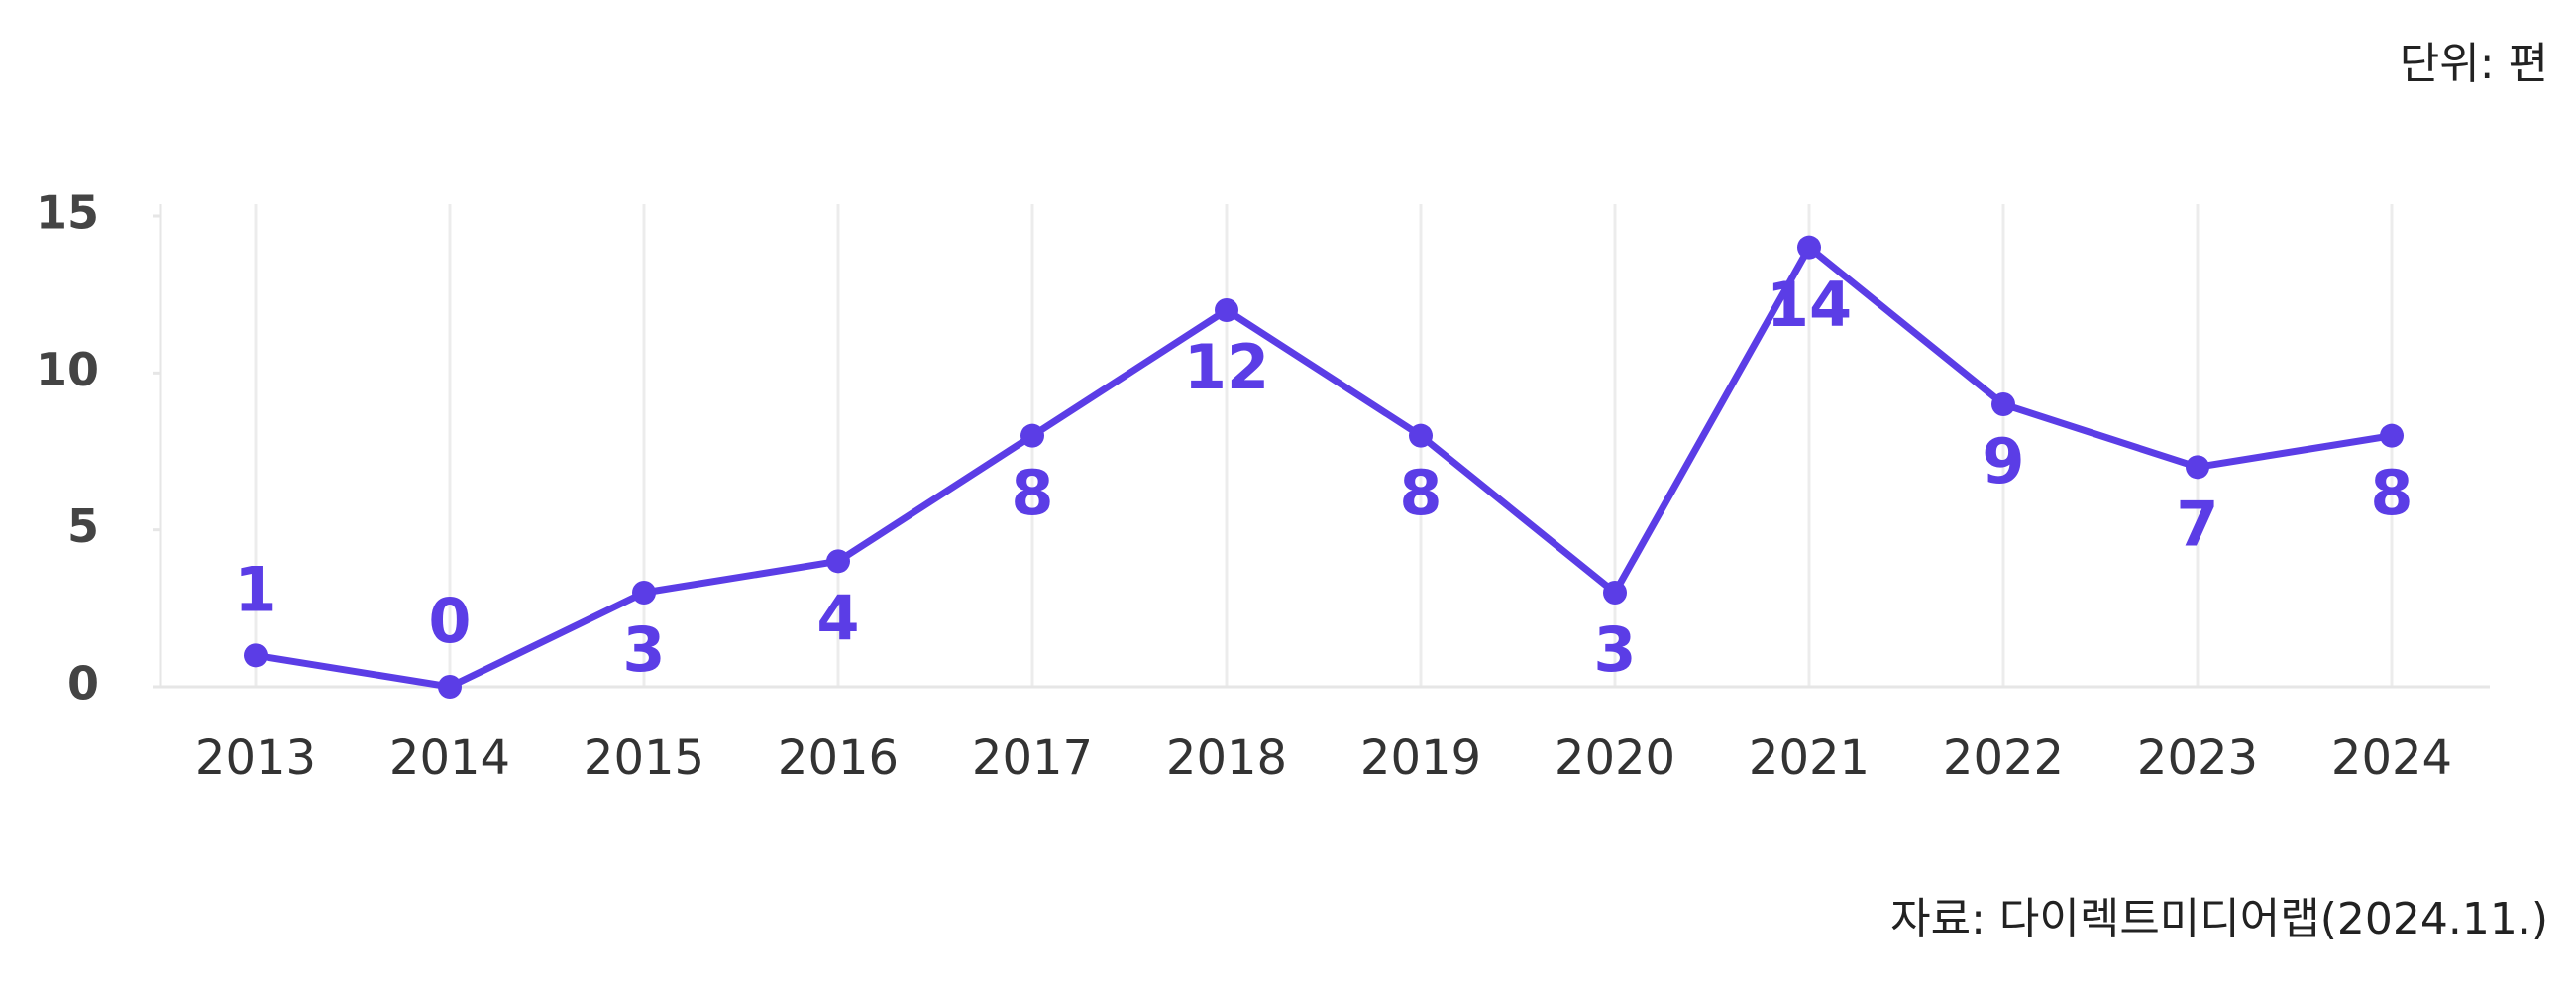 The width and height of the screenshot is (2576, 991). Describe the element at coordinates (449, 621) in the screenshot. I see `data-label: 0` at that location.